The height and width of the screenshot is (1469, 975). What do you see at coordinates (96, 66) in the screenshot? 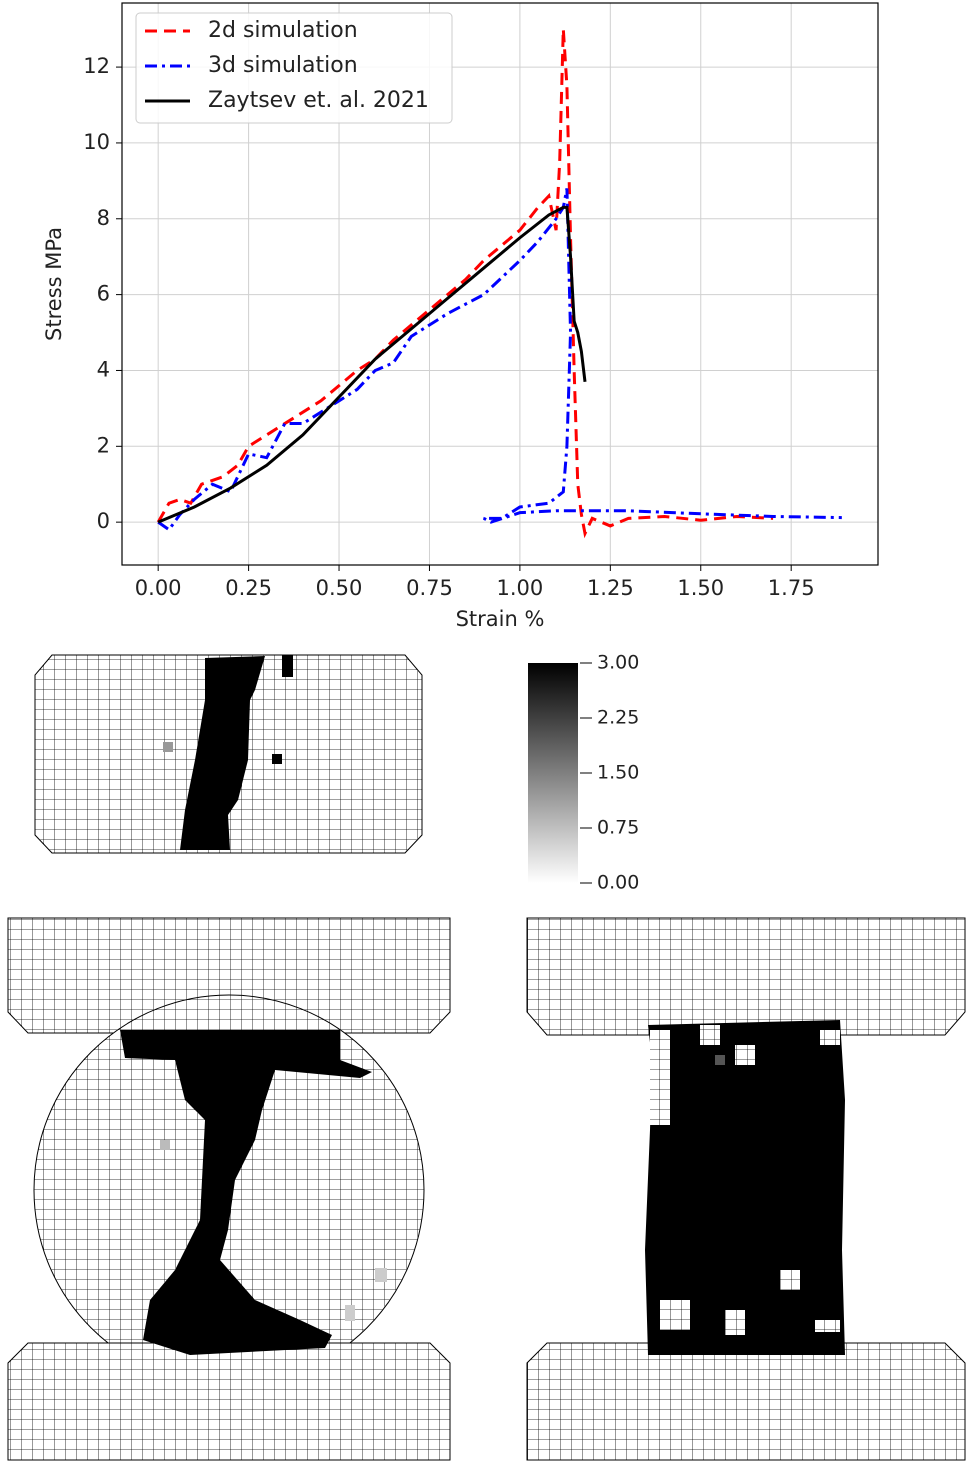
I see `y-tick-label: 12` at bounding box center [96, 66].